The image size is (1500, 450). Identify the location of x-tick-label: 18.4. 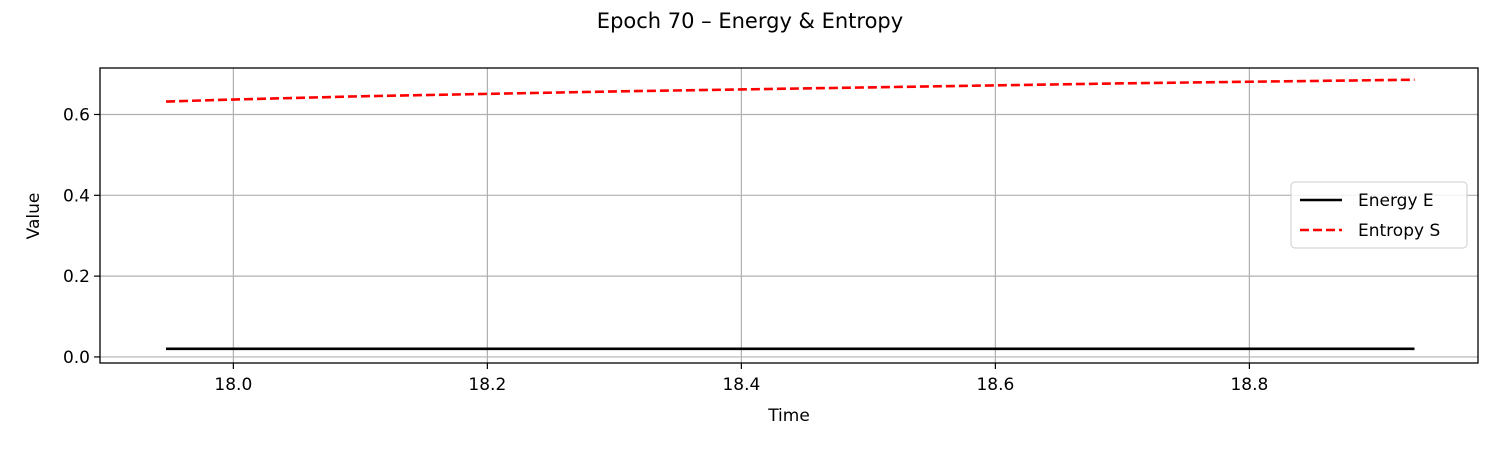
(741, 385).